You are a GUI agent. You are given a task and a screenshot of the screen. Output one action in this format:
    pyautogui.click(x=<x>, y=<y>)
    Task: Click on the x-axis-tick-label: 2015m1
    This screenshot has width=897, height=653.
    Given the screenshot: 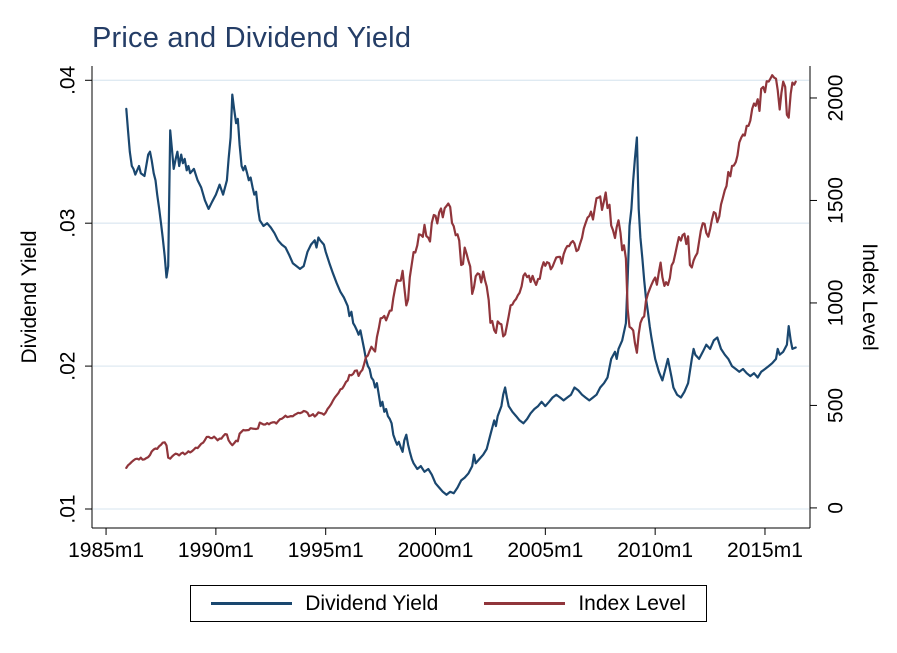 What is the action you would take?
    pyautogui.click(x=765, y=550)
    